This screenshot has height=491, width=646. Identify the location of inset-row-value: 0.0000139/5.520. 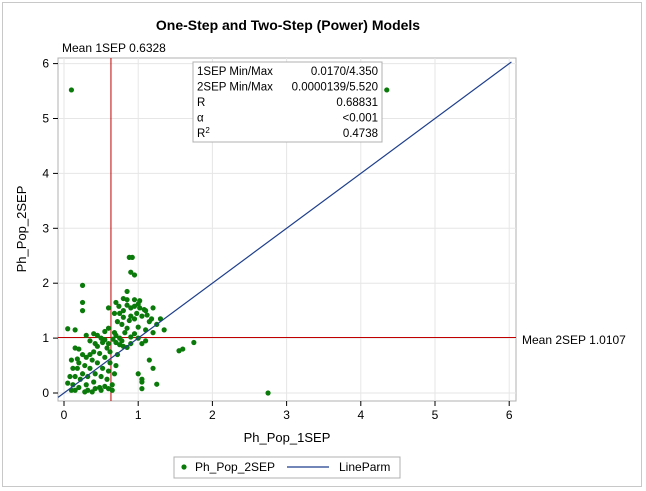
(335, 88).